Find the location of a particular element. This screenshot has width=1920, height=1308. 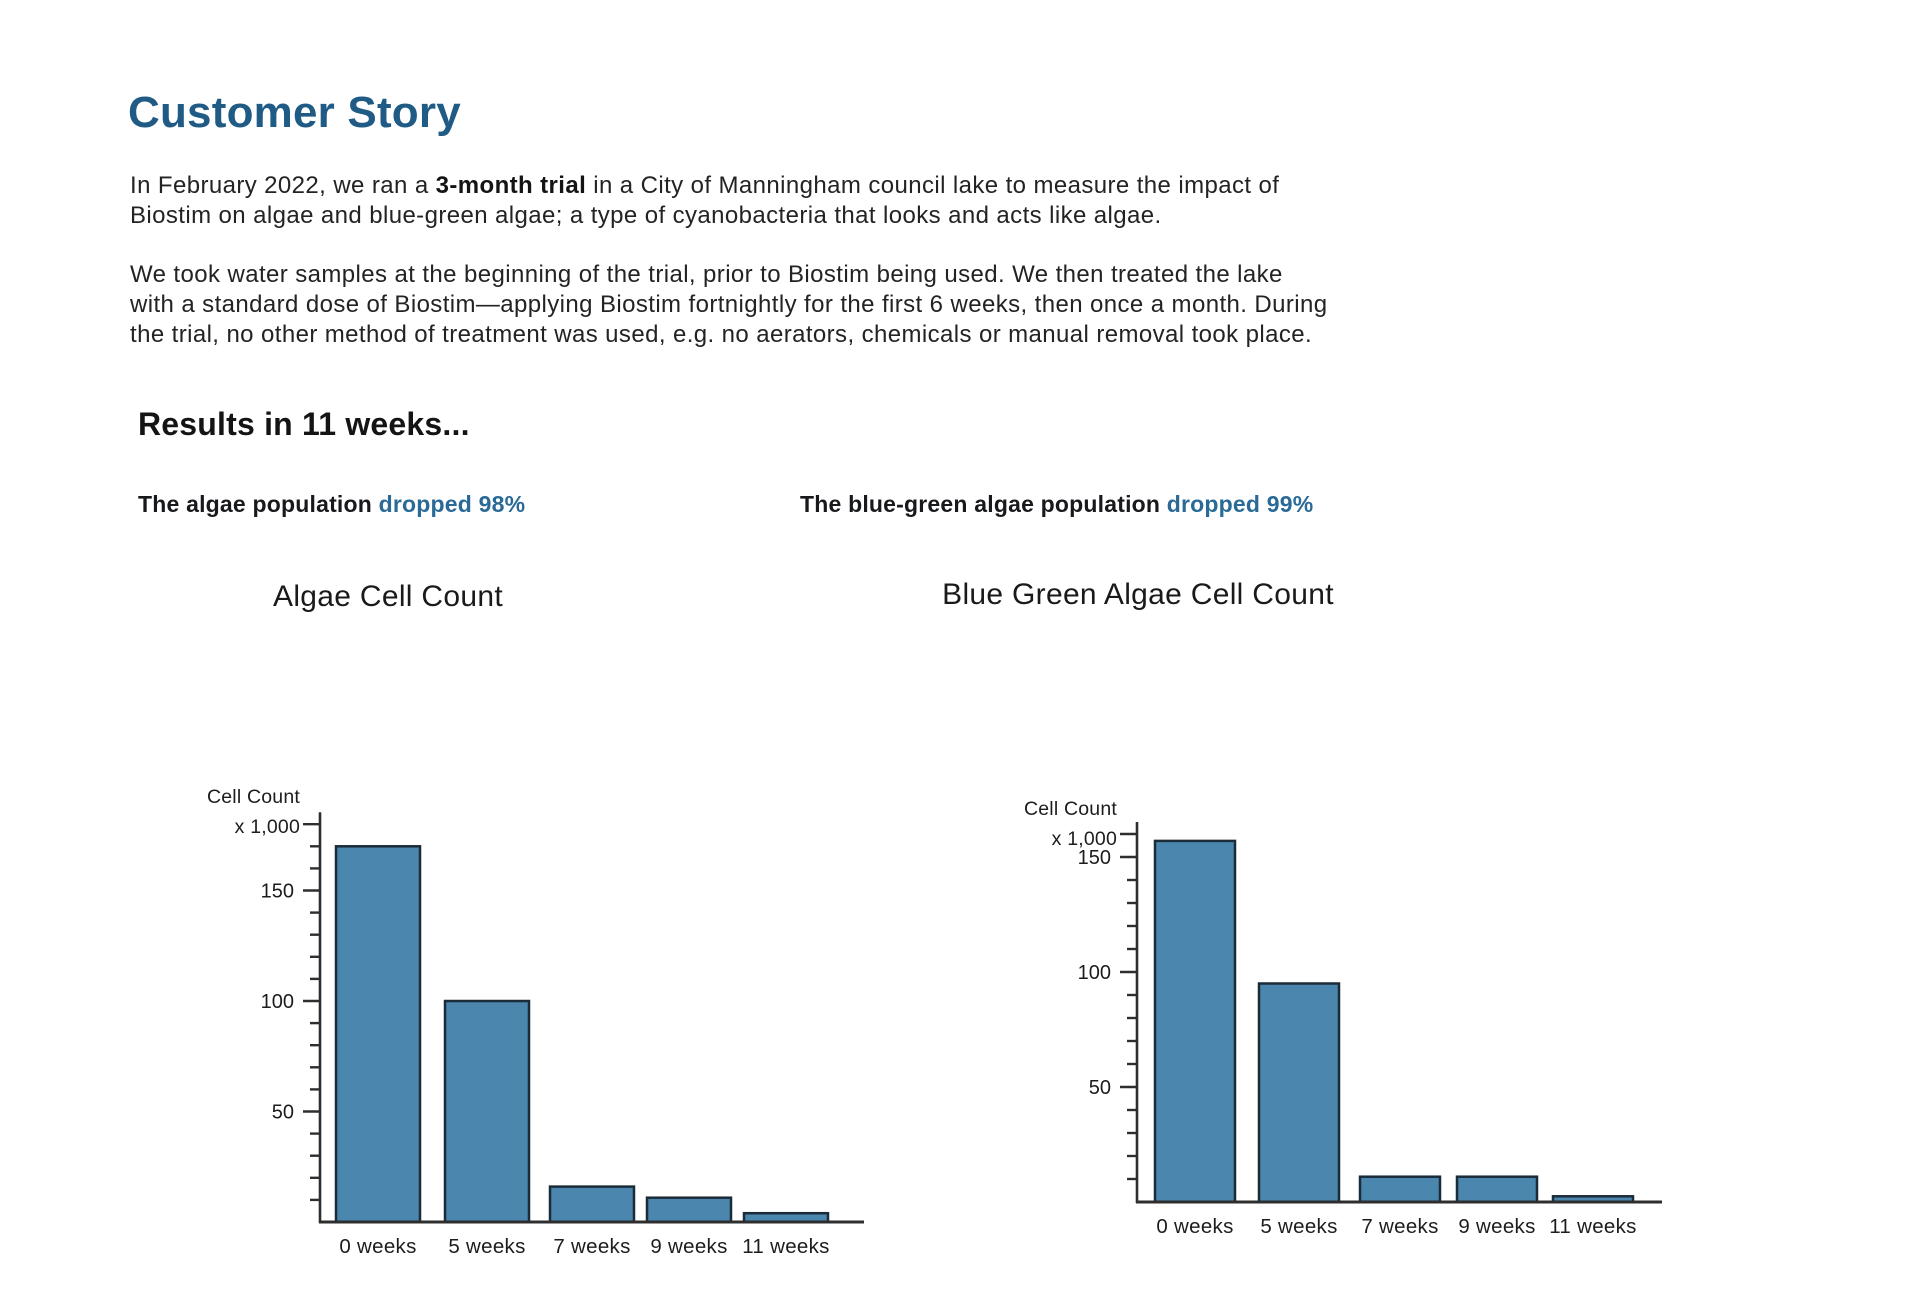

y-axis-label-right: Cell Count x 1,000 is located at coordinates (1057, 824).